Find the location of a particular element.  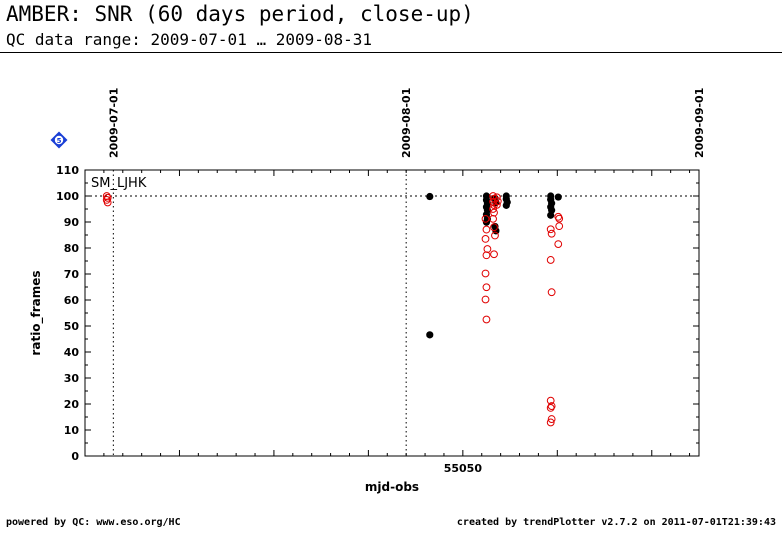

data-range-subtitle: QC data range: 2009-07-01 … 2009-08-31 is located at coordinates (189, 39).